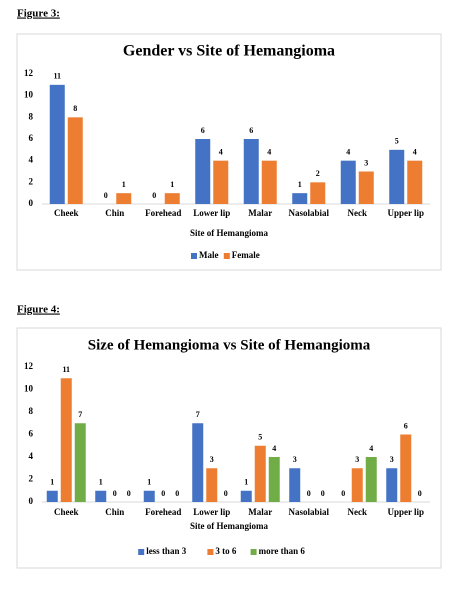  What do you see at coordinates (66, 213) in the screenshot?
I see `x-tick-label: Cheek` at bounding box center [66, 213].